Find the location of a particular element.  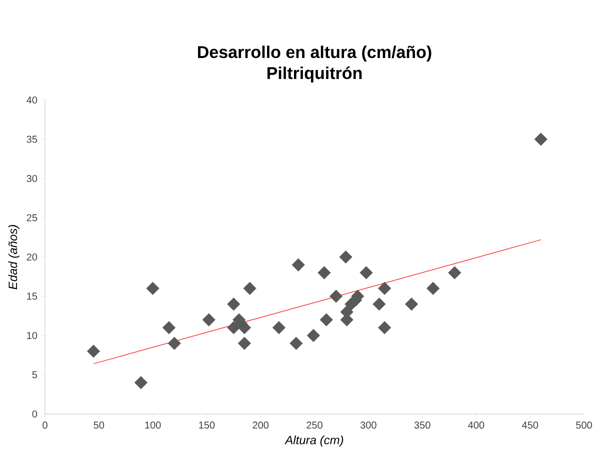

x-tick-label: 450 is located at coordinates (530, 425).